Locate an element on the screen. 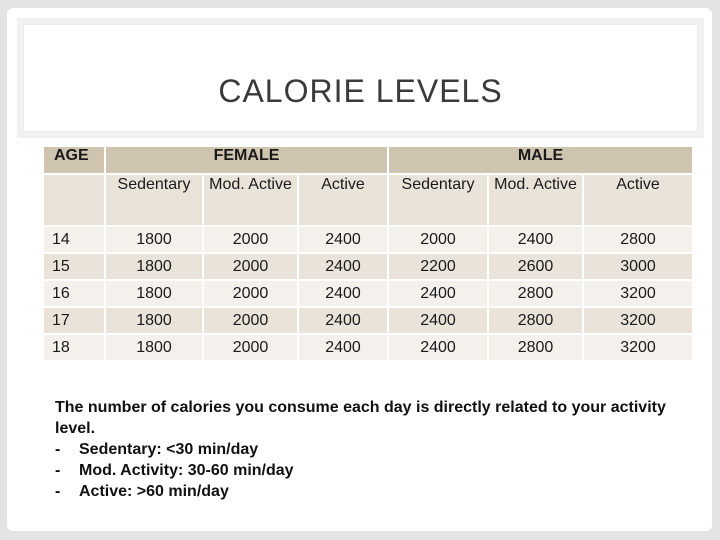  list-item-text: Active: >60 min/day is located at coordinates (154, 491).